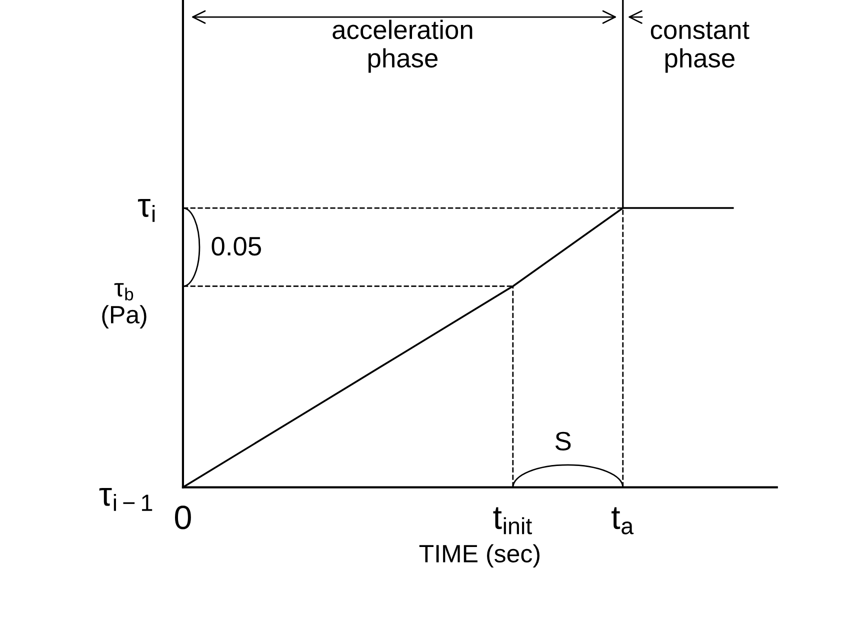 This screenshot has height=632, width=857. What do you see at coordinates (124, 305) in the screenshot?
I see `y-axis-title: τ$_{b}$ (Pa)` at bounding box center [124, 305].